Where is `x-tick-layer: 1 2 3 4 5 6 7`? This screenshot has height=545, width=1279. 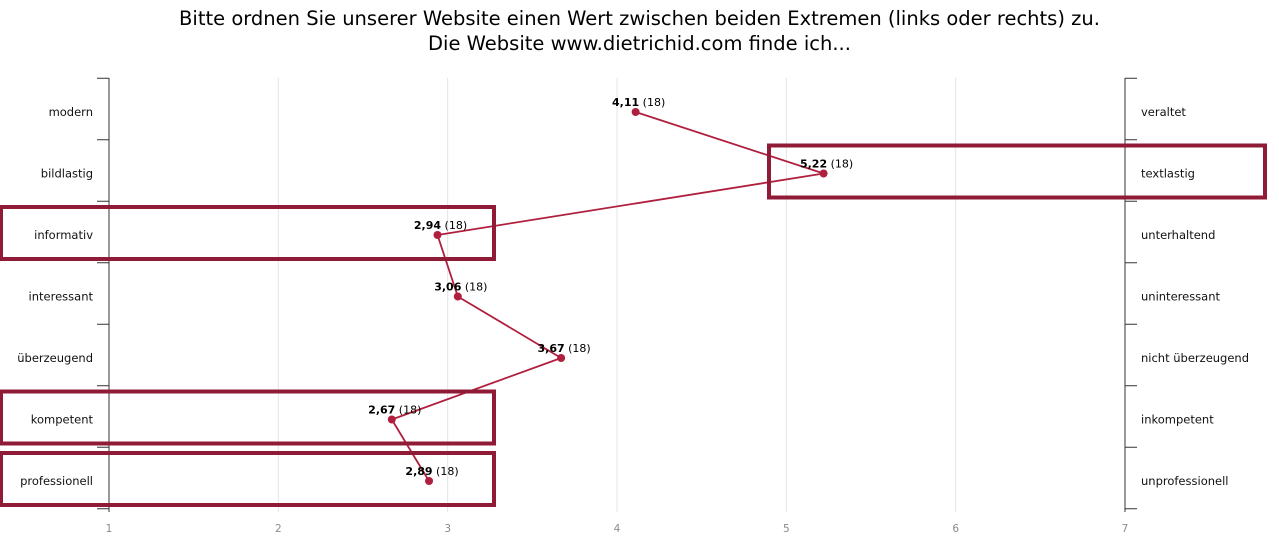 x-tick-layer: 1 2 3 4 5 6 7 is located at coordinates (617, 529).